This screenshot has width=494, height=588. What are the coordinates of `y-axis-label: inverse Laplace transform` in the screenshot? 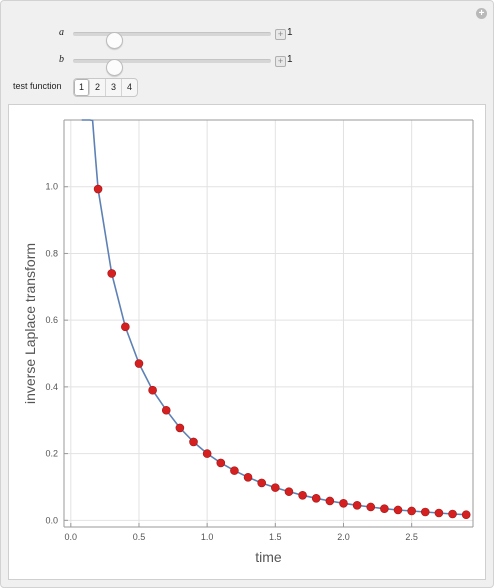 It's located at (30, 323).